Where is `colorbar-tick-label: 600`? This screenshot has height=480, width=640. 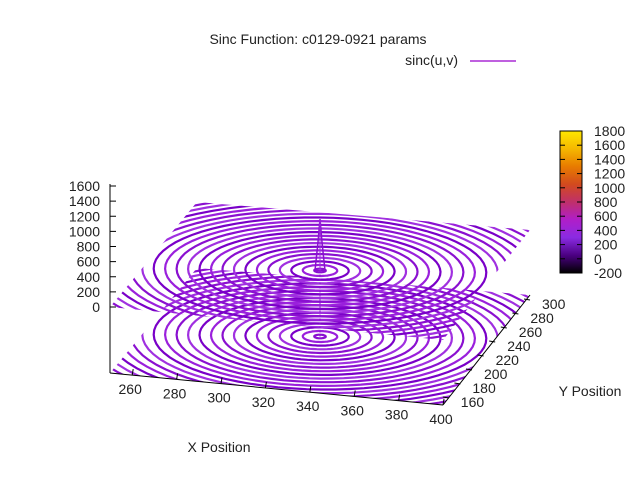
colorbar-tick-label: 600 is located at coordinates (606, 216).